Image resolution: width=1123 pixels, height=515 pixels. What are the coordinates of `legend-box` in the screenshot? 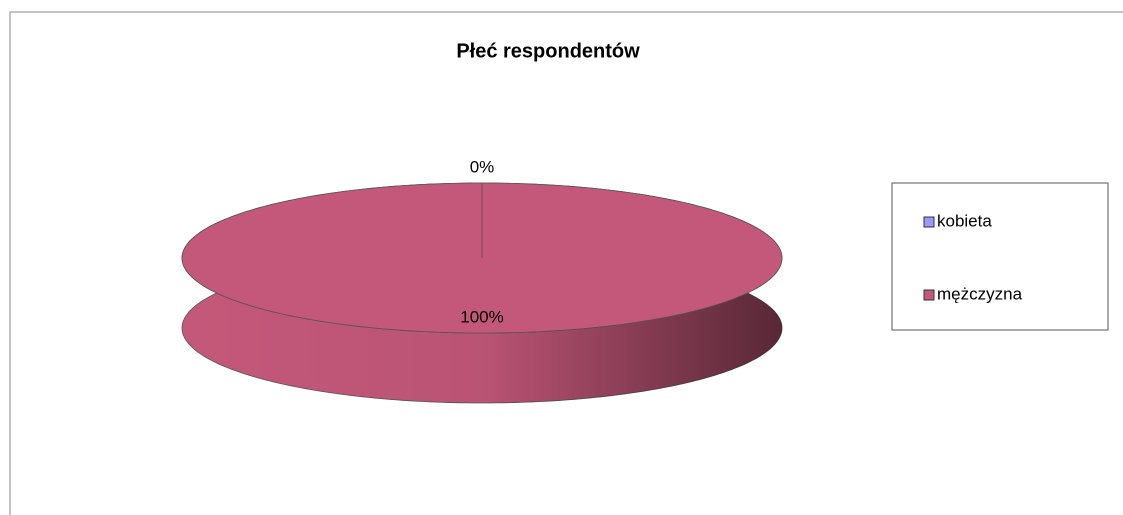 It's located at (1000, 256).